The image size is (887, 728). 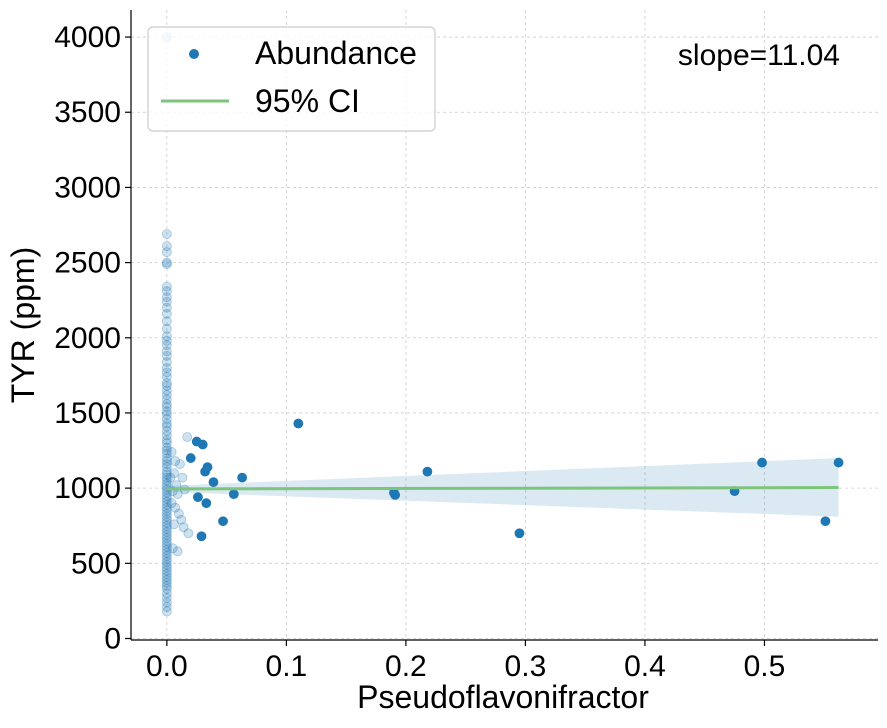 I want to click on x-tick-label: 0.1, so click(x=287, y=666).